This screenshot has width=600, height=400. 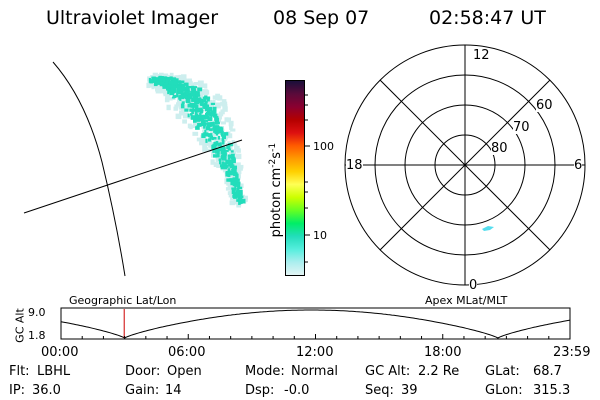 What do you see at coordinates (54, 371) in the screenshot?
I see `filter-value: LBHL` at bounding box center [54, 371].